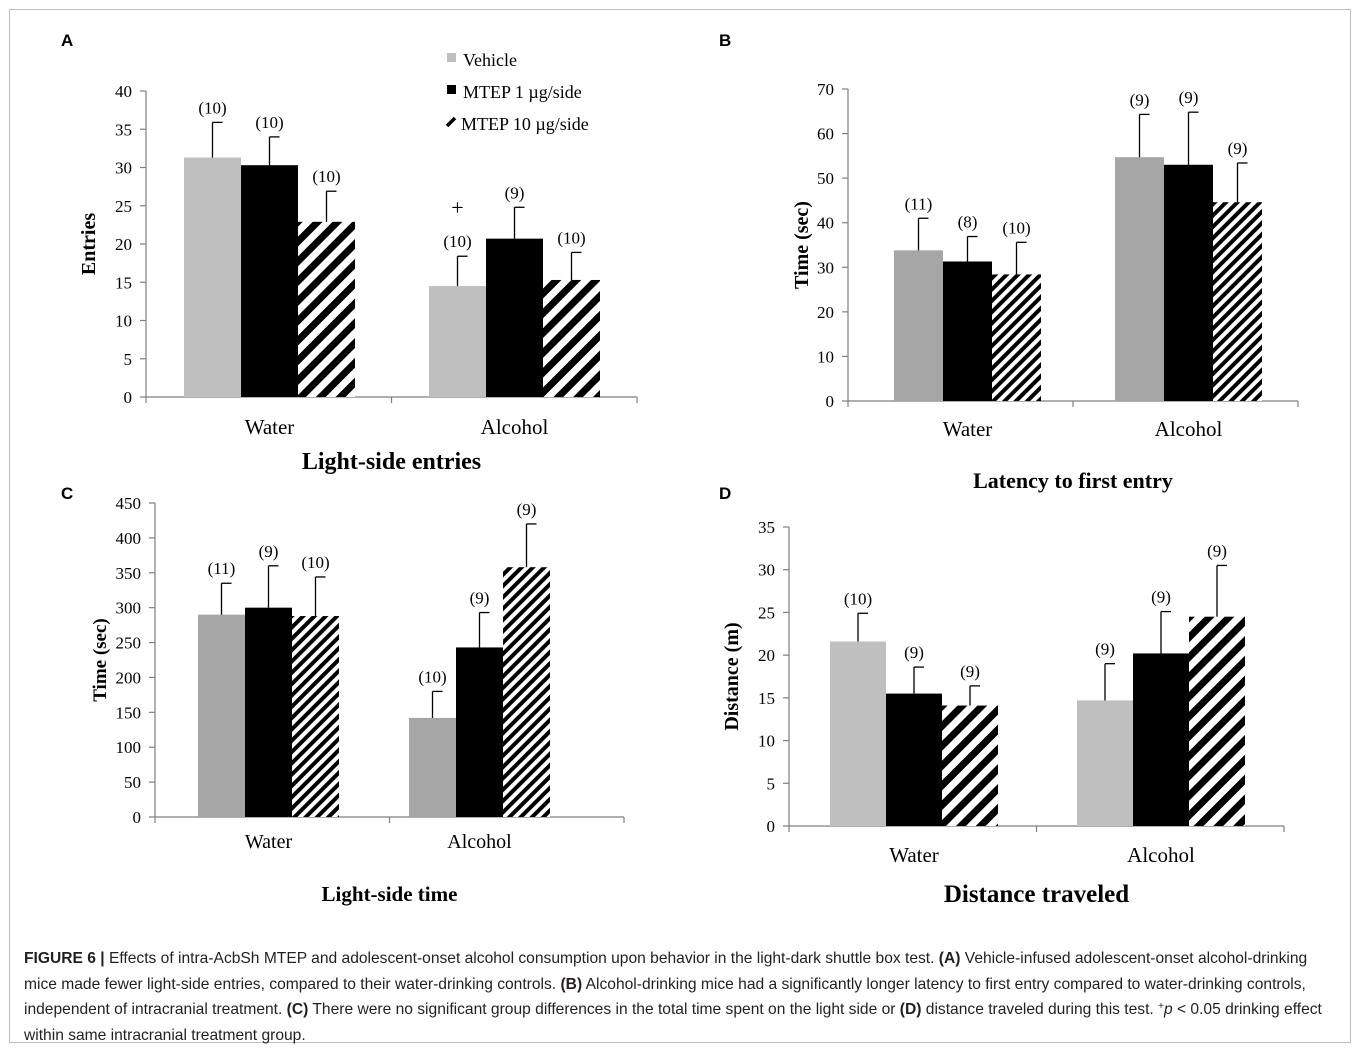 The image size is (1360, 1052). Describe the element at coordinates (910, 1009) in the screenshot. I see `caption-ref-d: (D)` at that location.